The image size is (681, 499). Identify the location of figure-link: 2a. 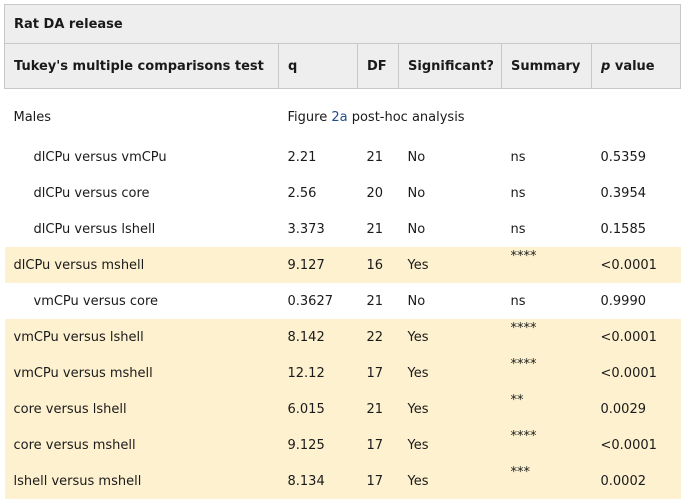
(339, 117).